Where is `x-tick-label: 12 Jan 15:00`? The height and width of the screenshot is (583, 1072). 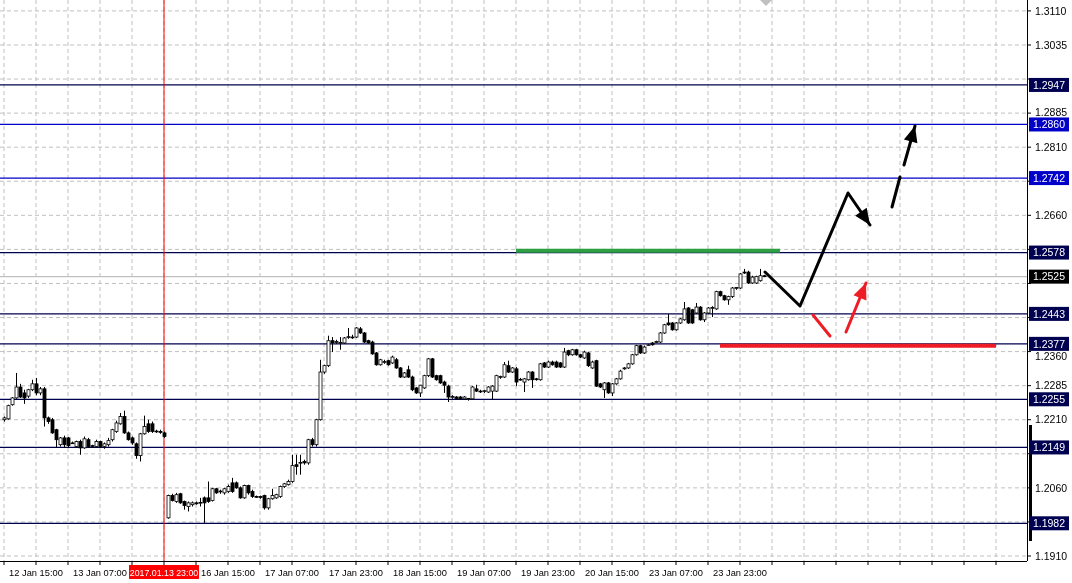
x-tick-label: 12 Jan 15:00 is located at coordinates (36, 573).